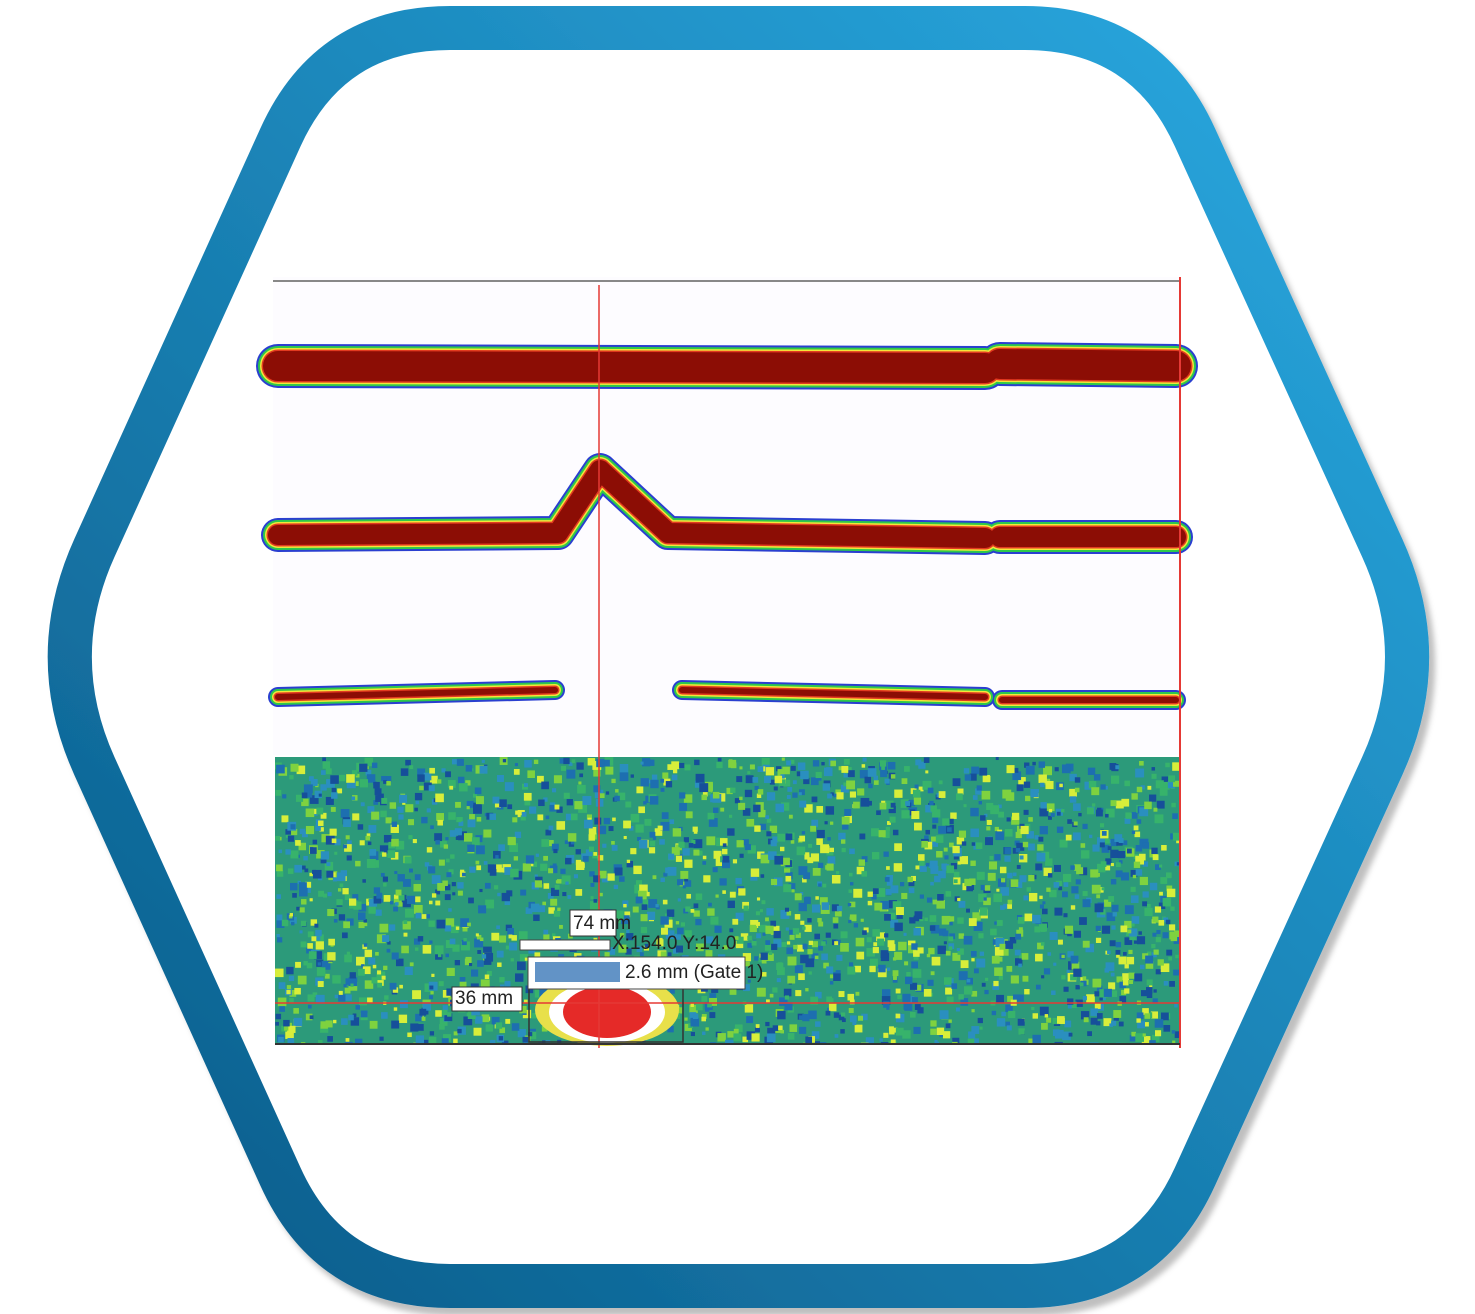 This screenshot has width=1475, height=1314. What do you see at coordinates (727, 504) in the screenshot?
I see `echo-band` at bounding box center [727, 504].